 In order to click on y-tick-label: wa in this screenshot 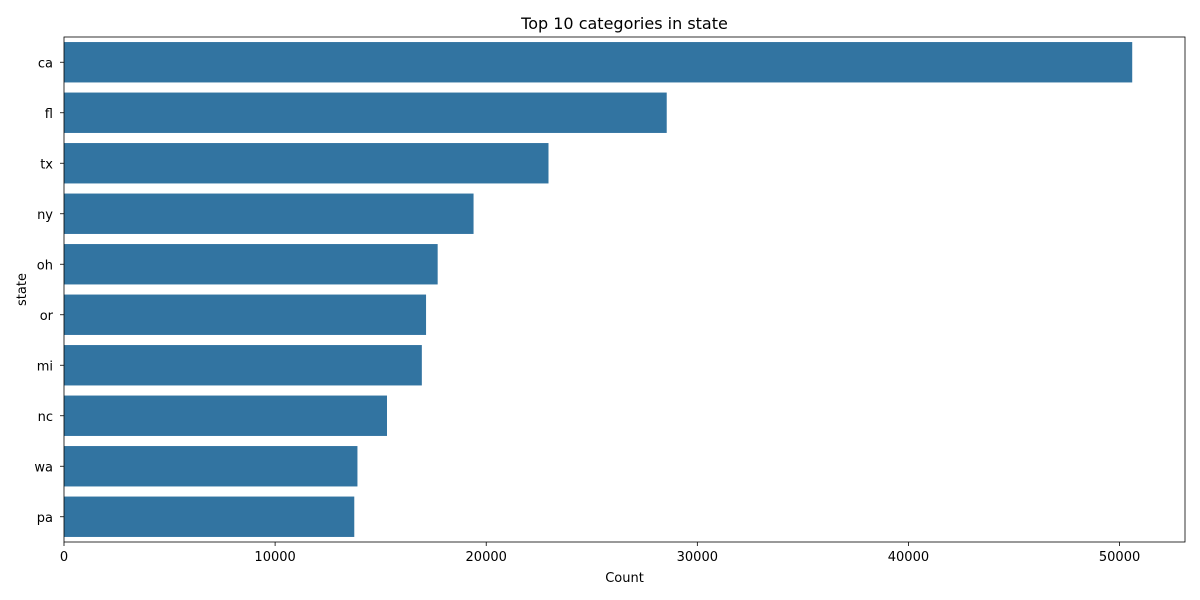, I will do `click(43, 467)`.